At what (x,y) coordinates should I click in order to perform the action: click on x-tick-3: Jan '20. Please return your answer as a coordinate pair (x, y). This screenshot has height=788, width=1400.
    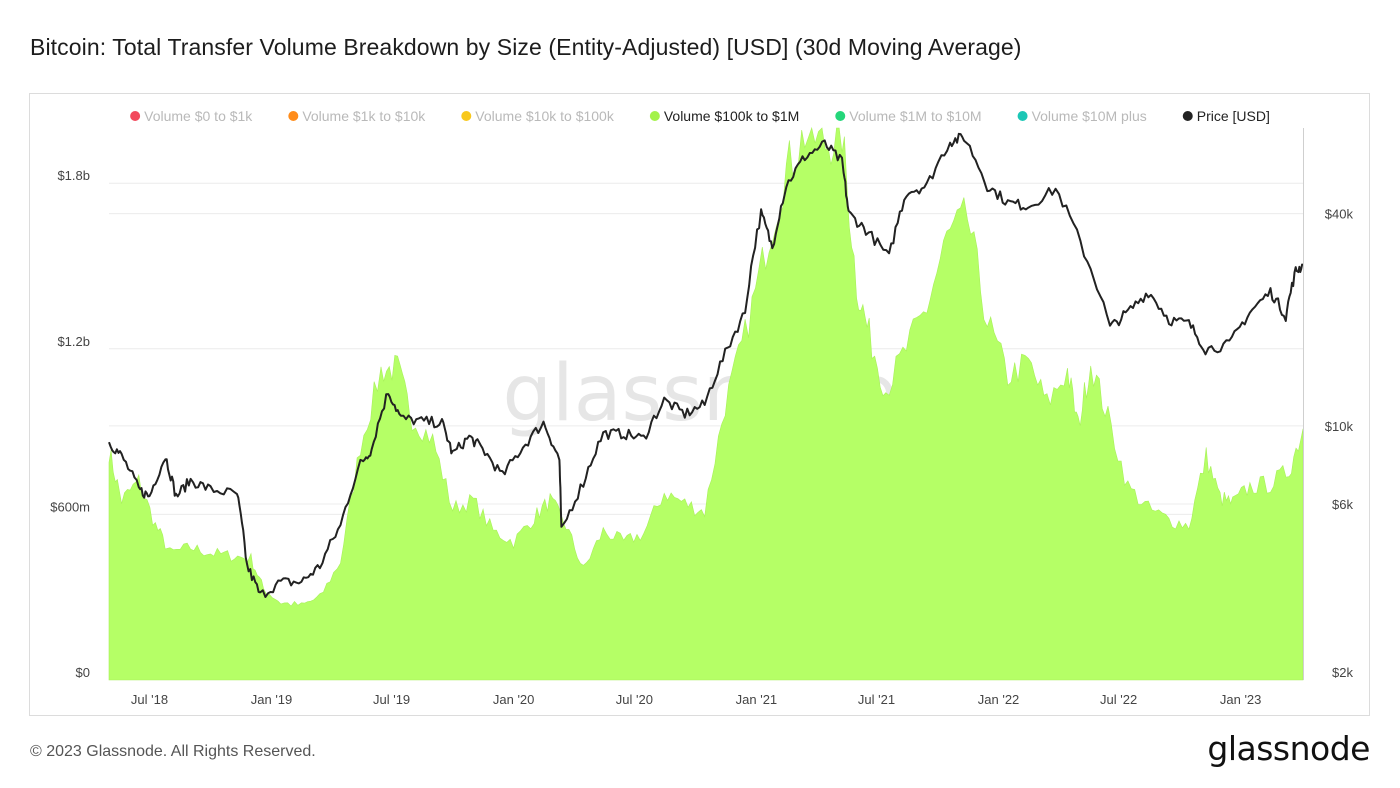
    Looking at the image, I should click on (514, 699).